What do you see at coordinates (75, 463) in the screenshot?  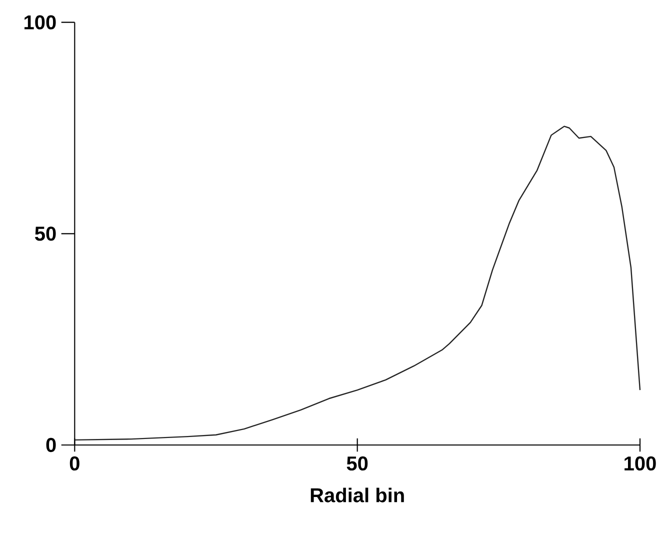 I see `x-tick-label: 0` at bounding box center [75, 463].